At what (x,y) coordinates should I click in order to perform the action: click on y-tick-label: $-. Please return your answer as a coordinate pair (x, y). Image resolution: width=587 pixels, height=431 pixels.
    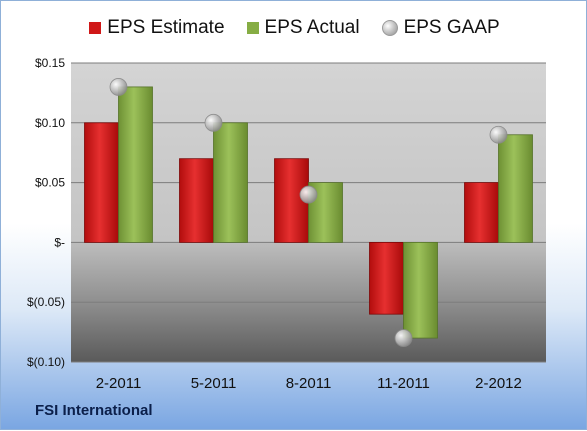
    Looking at the image, I should click on (59, 242).